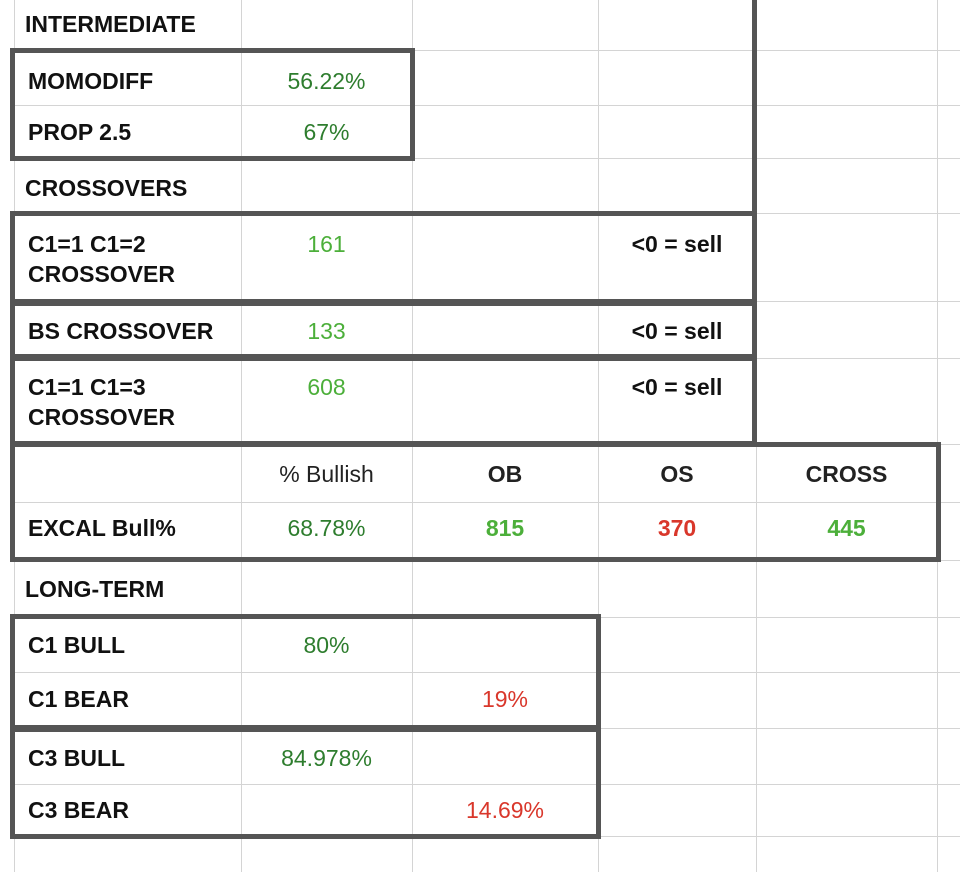 This screenshot has height=872, width=960. What do you see at coordinates (77, 645) in the screenshot?
I see `row-label-c1-bull: C1 BULL` at bounding box center [77, 645].